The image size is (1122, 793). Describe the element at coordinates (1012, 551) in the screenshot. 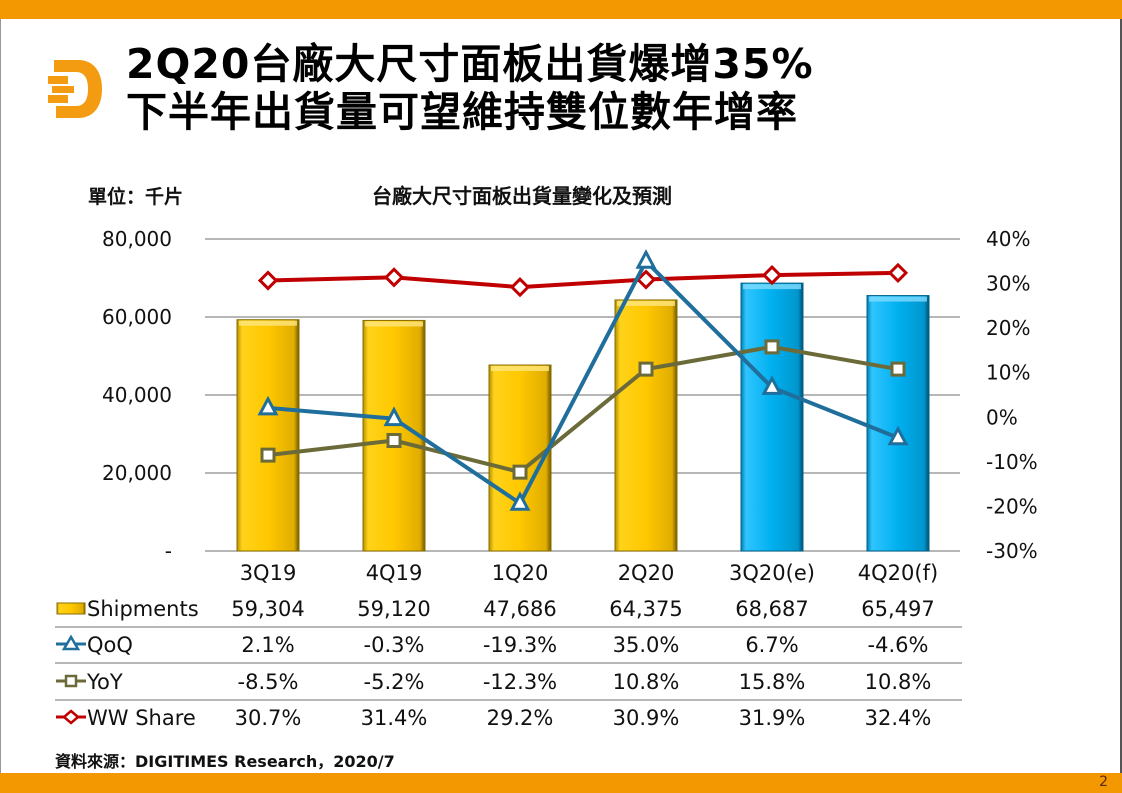

I see `right-axis-tick-label: -30%` at that location.